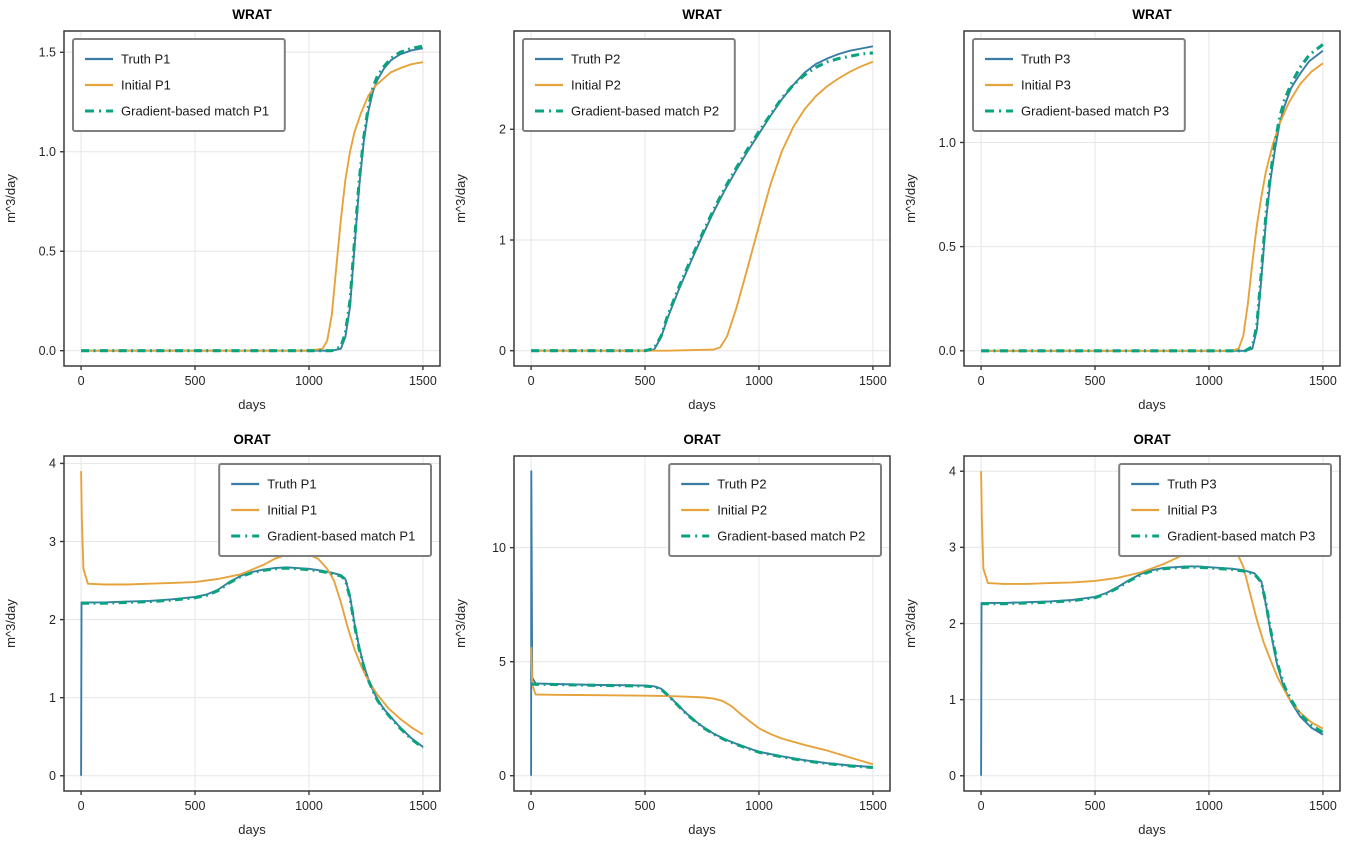 The height and width of the screenshot is (855, 1350). Describe the element at coordinates (47, 53) in the screenshot. I see `y-tick-label: 1.5` at that location.